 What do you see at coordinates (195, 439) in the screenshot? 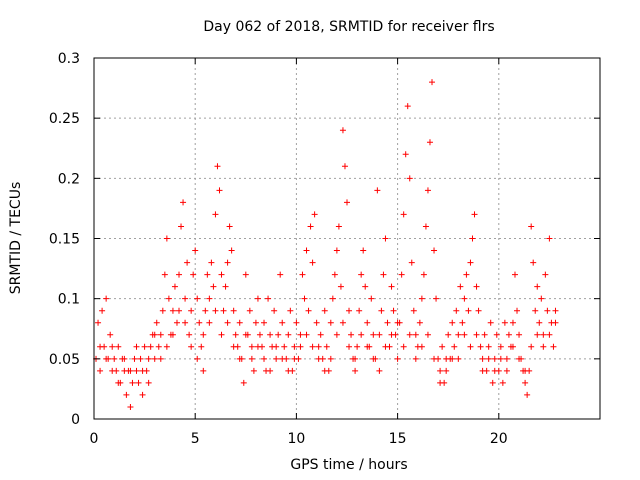
I see `x-tick-label: 5` at bounding box center [195, 439].